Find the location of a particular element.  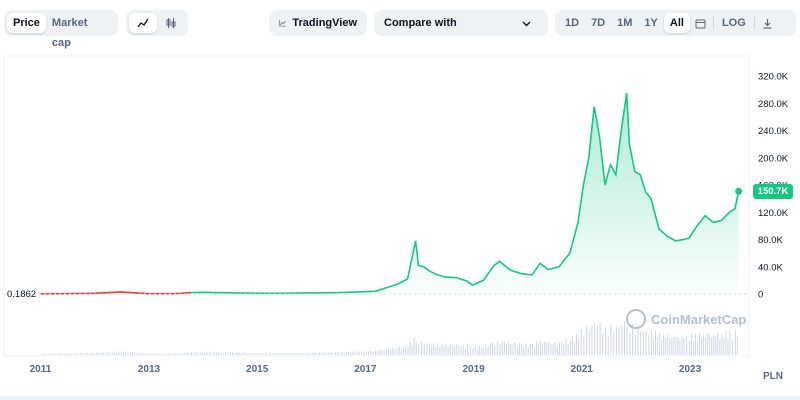

calendar-icon is located at coordinates (700, 24).